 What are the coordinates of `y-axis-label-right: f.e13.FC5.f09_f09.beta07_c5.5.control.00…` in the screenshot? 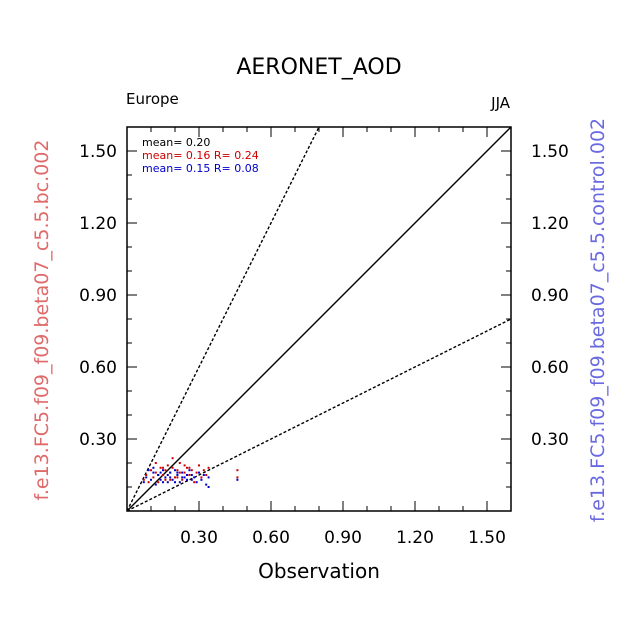 It's located at (598, 320).